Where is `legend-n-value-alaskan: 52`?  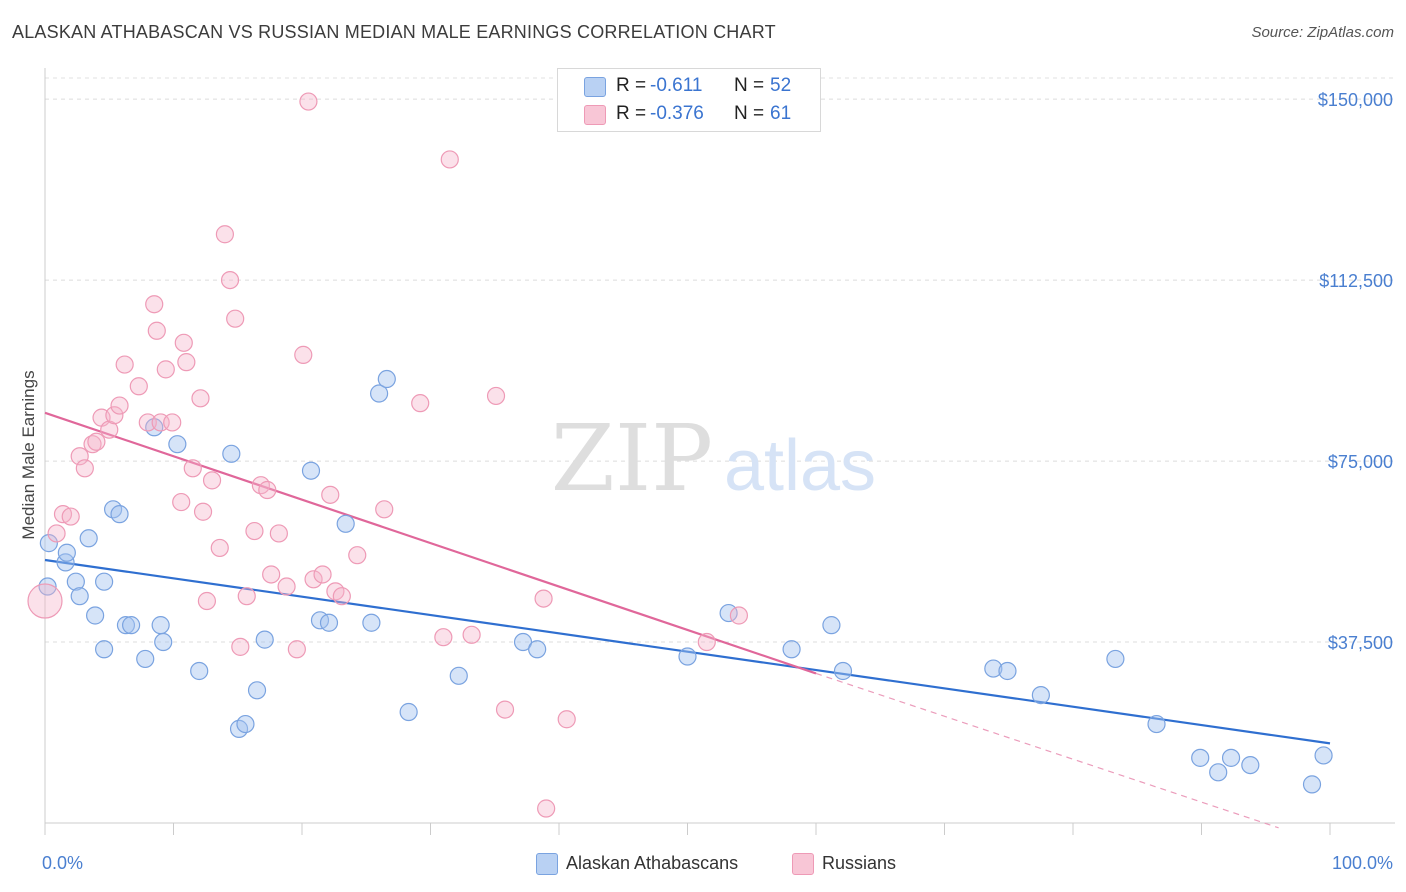
legend-n-value-alaskan: 52 is located at coordinates (781, 85).